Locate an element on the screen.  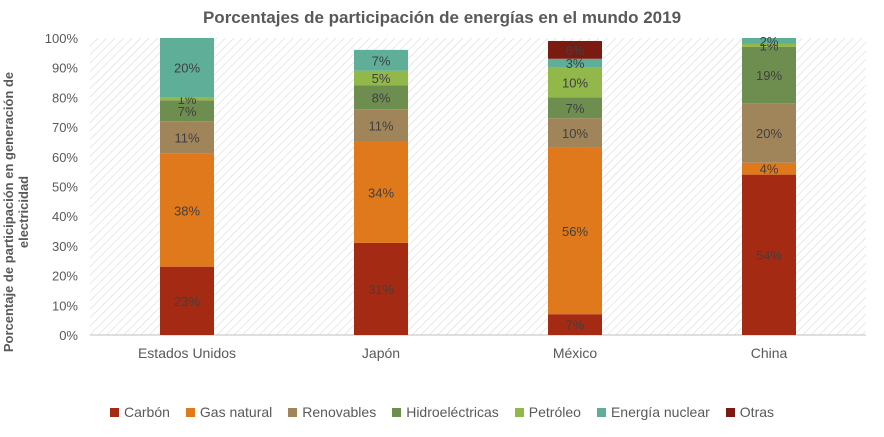
data-label: 34% is located at coordinates (381, 192).